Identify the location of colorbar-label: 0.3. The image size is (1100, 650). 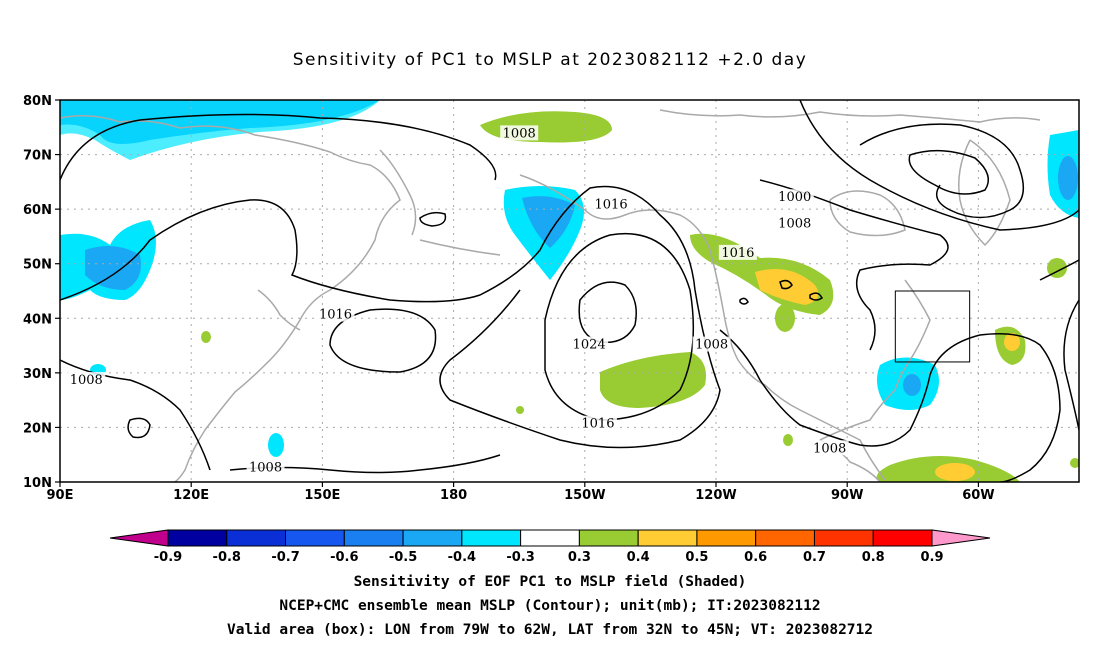
(579, 557).